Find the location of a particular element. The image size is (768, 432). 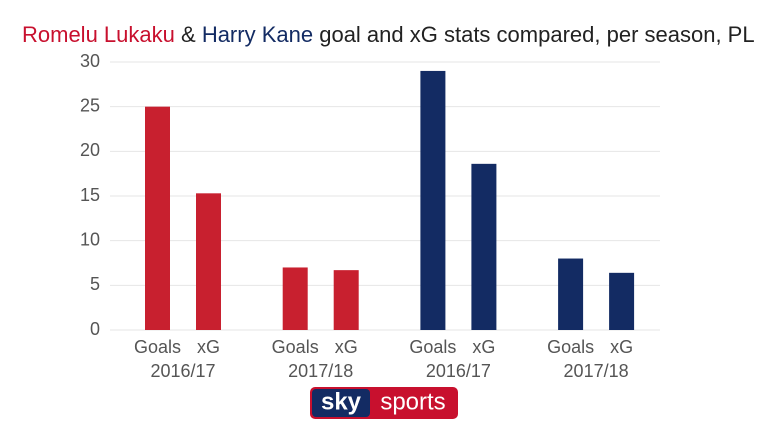

logo-sky: sky is located at coordinates (341, 401).